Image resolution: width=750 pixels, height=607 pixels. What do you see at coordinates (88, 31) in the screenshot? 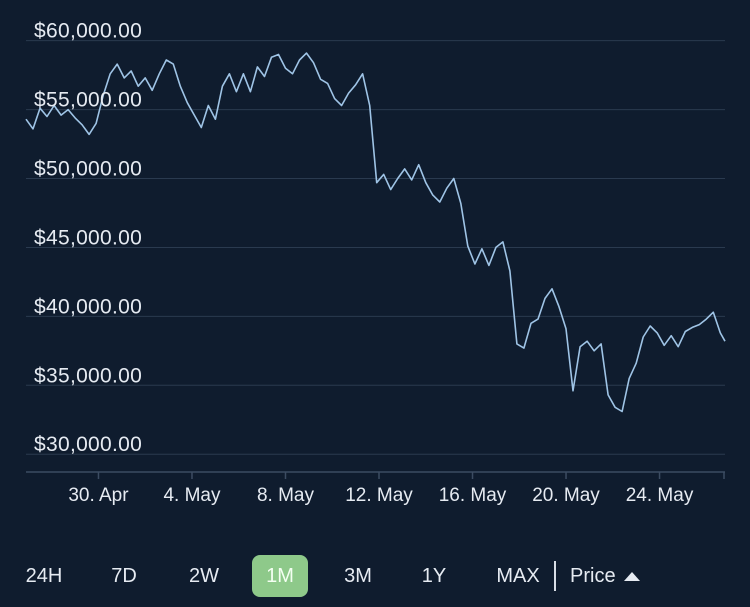
I see `y-tick-label: $60,000.00` at bounding box center [88, 31].